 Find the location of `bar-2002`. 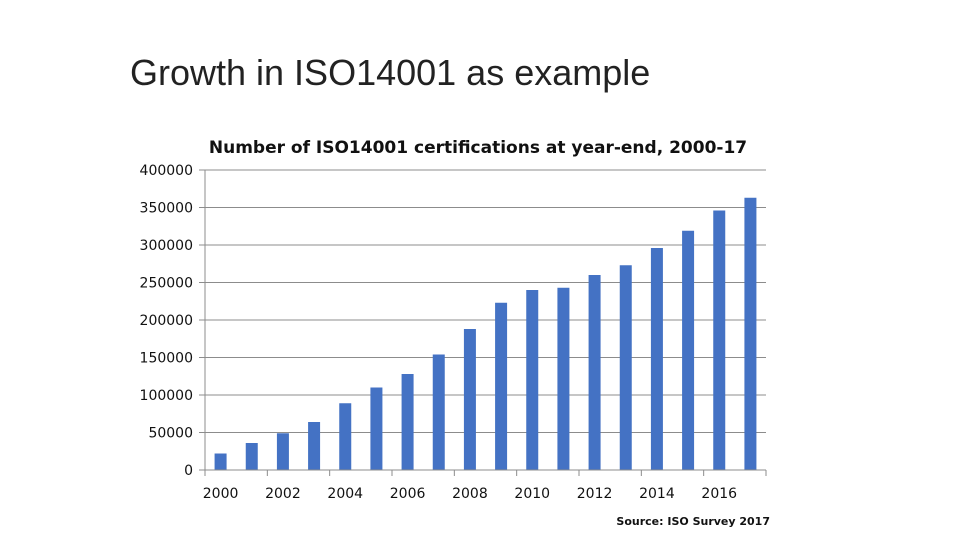

bar-2002 is located at coordinates (282, 451).